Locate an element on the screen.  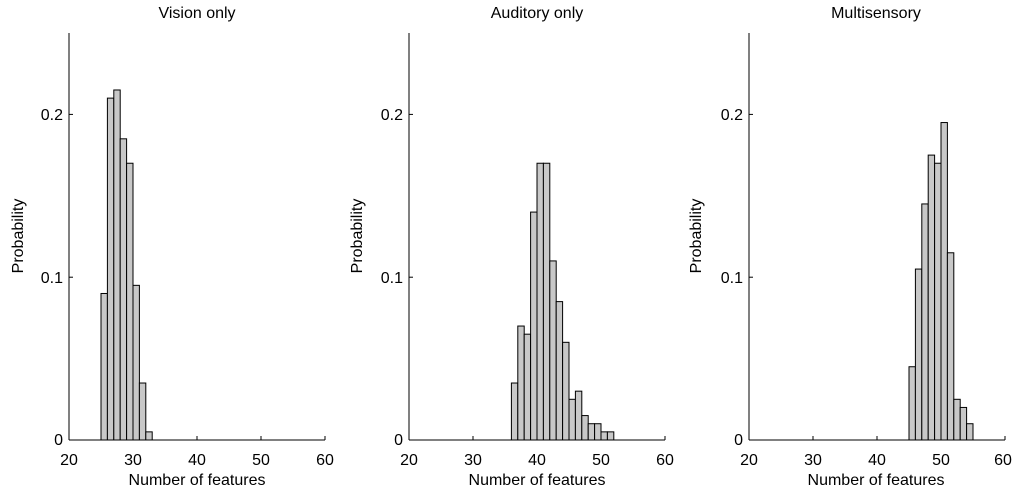
panel-title: Multisensory is located at coordinates (876, 13).